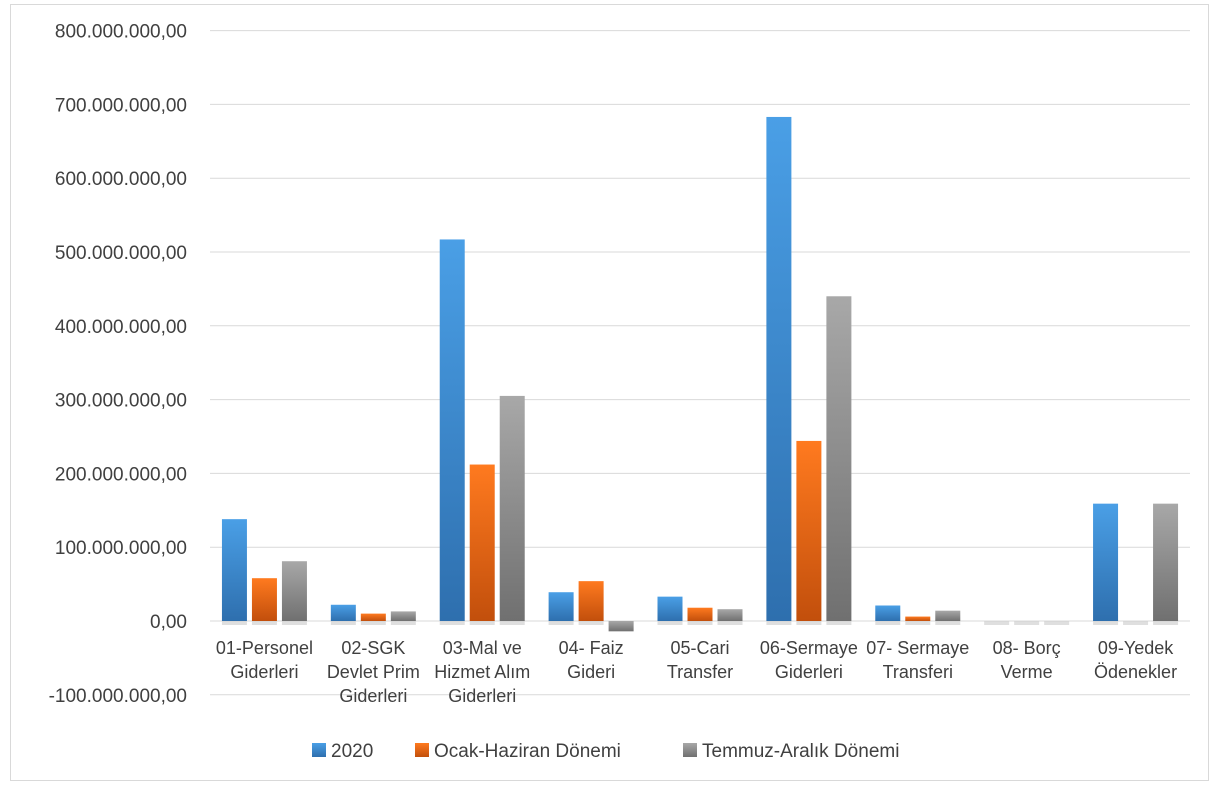 This screenshot has height=785, width=1220. I want to click on x-tick-line: 05-Cari, so click(699, 648).